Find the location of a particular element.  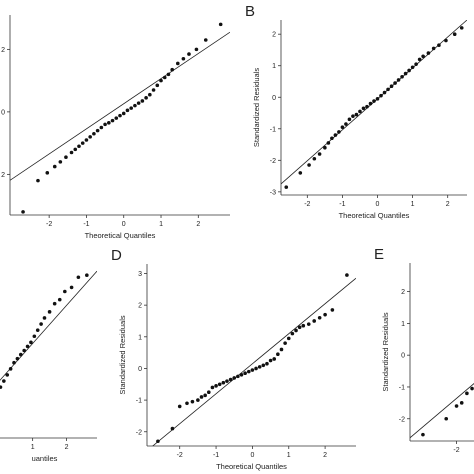

panel-letter: D is located at coordinates (116, 255).